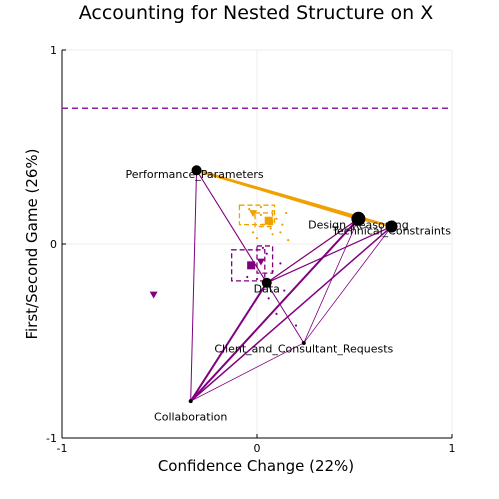 The height and width of the screenshot is (499, 499). I want to click on node-label: Client_and_Consultant_Requests, so click(303, 349).